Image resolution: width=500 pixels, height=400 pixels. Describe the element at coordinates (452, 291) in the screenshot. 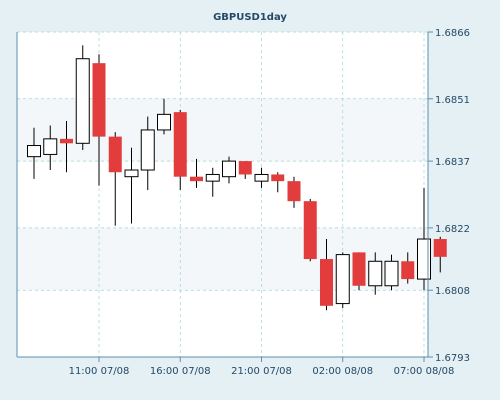

I see `y-tick-label: 1.6808` at that location.